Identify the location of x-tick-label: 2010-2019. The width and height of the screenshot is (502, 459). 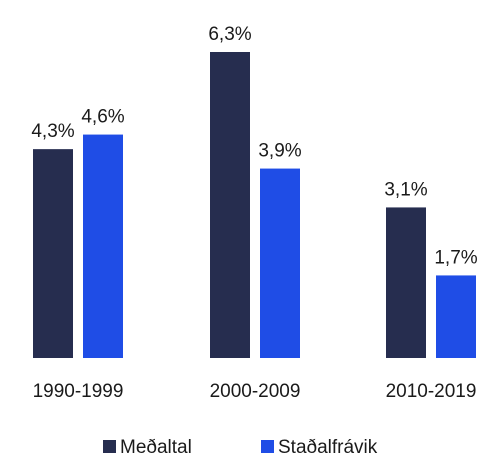
(431, 391).